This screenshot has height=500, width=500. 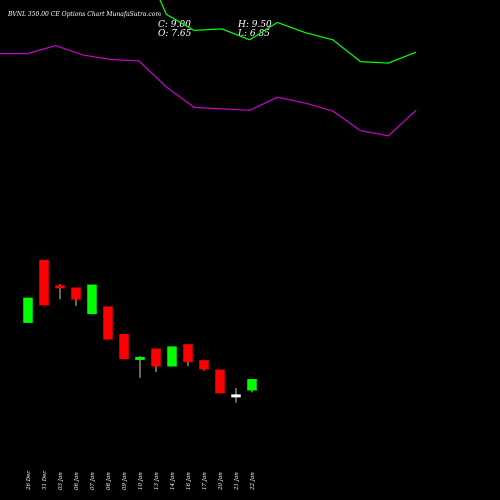 I want to click on x-tick-label: 31 Dec, so click(x=45, y=481).